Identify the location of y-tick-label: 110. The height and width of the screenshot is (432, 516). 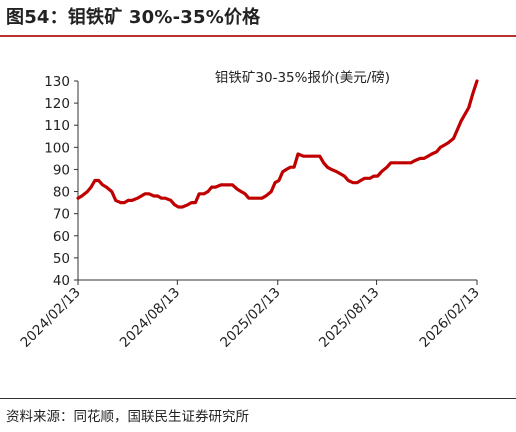
(57, 126).